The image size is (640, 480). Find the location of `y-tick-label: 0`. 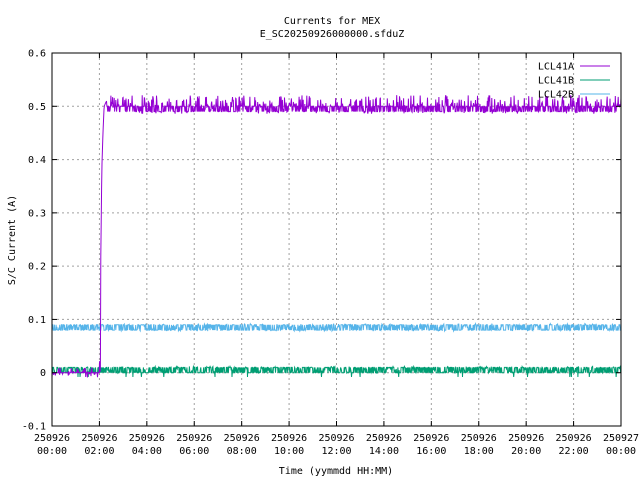

y-tick-label: 0 is located at coordinates (43, 373).